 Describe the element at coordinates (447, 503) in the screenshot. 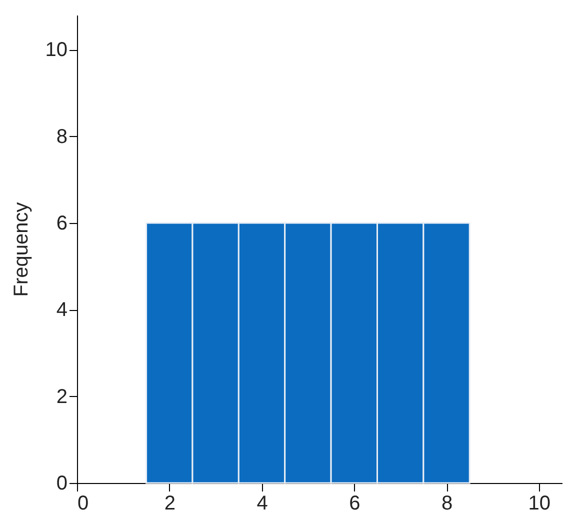

I see `x-tick-label: 8` at that location.